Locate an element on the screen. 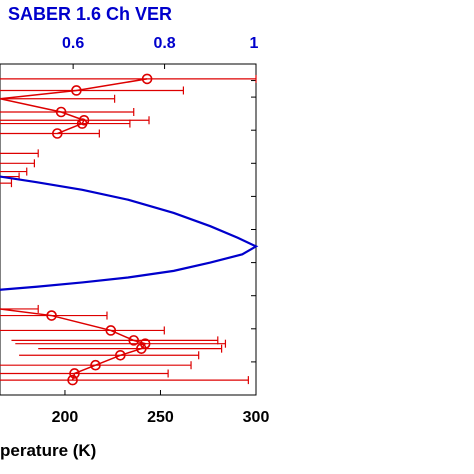  right-axis-ticks is located at coordinates (253, 221).